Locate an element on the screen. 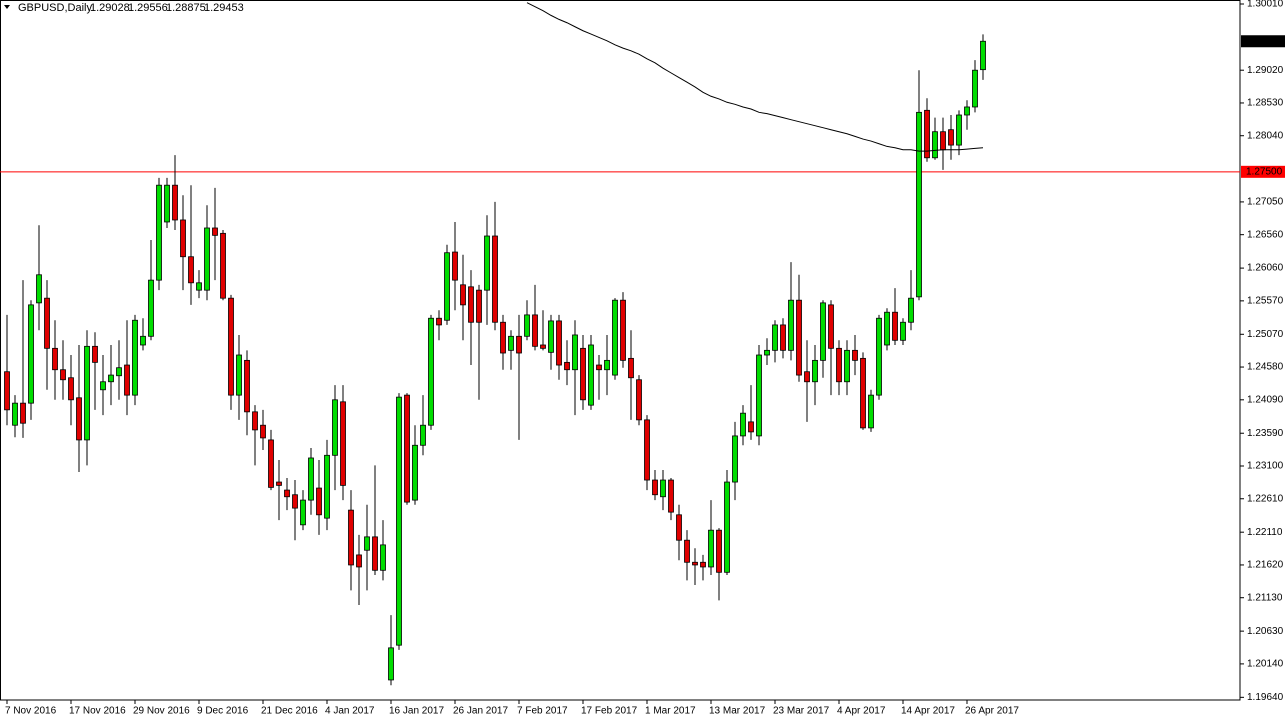 This screenshot has width=1287, height=725. y-tick-label: 1.30010 is located at coordinates (1265, 5).